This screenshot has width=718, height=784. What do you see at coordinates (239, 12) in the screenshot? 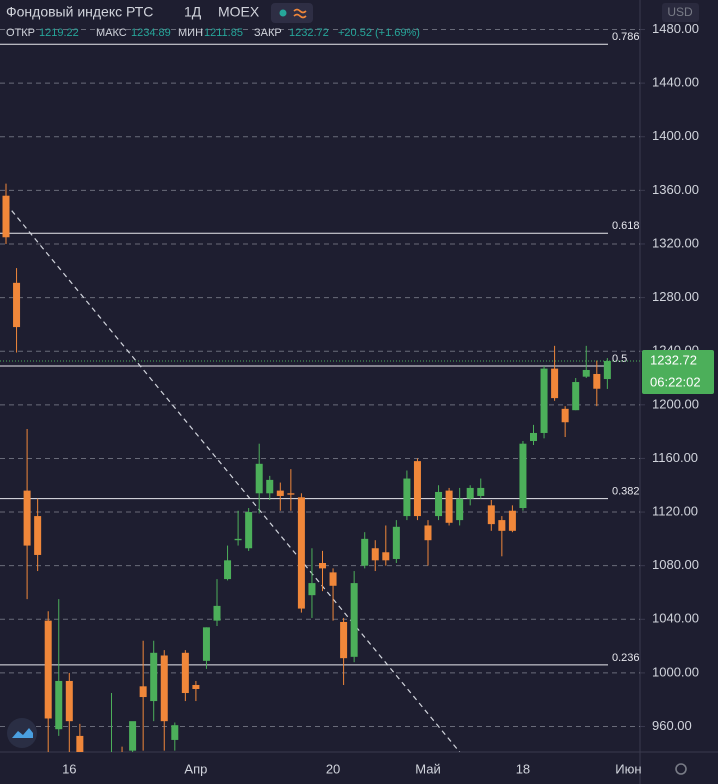
I see `exchange: MOEX` at bounding box center [239, 12].